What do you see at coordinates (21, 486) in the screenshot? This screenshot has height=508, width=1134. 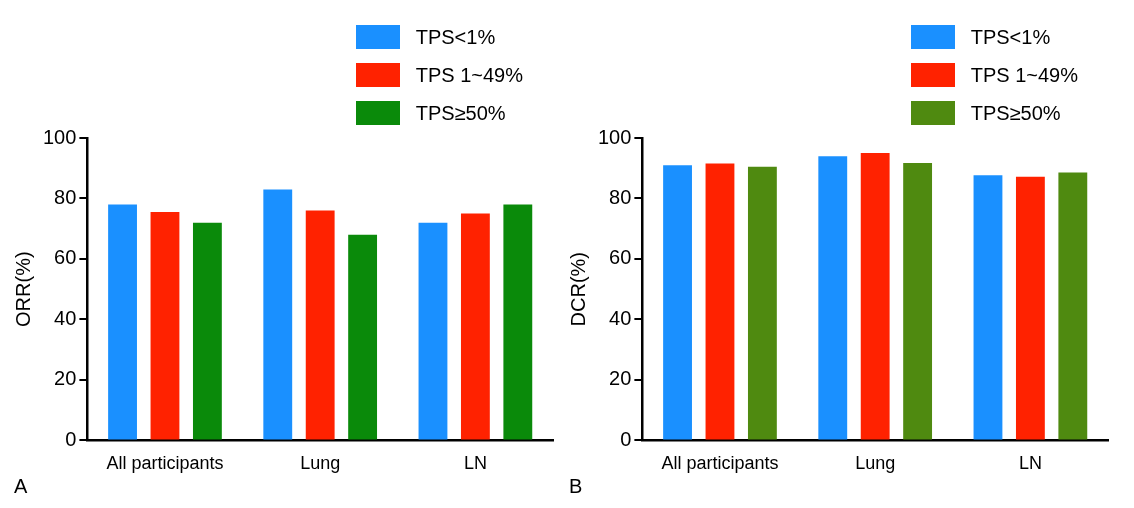 I see `text: A` at bounding box center [21, 486].